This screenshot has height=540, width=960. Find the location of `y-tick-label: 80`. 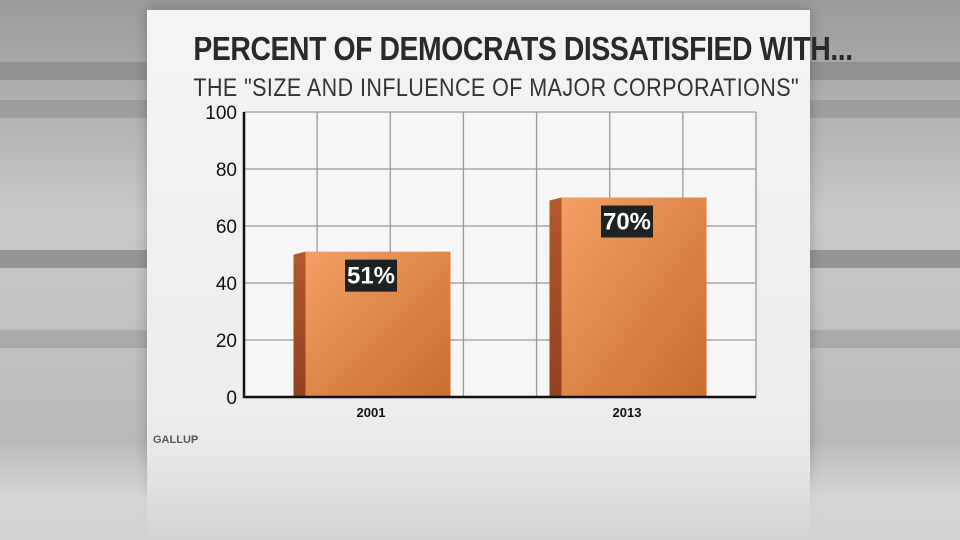

y-tick-label: 80 is located at coordinates (226, 170).